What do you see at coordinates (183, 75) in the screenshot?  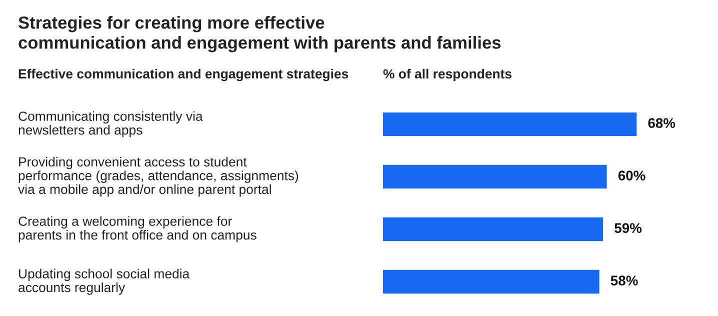 I see `y-axis-title: Effective communication and engagement strategies` at bounding box center [183, 75].